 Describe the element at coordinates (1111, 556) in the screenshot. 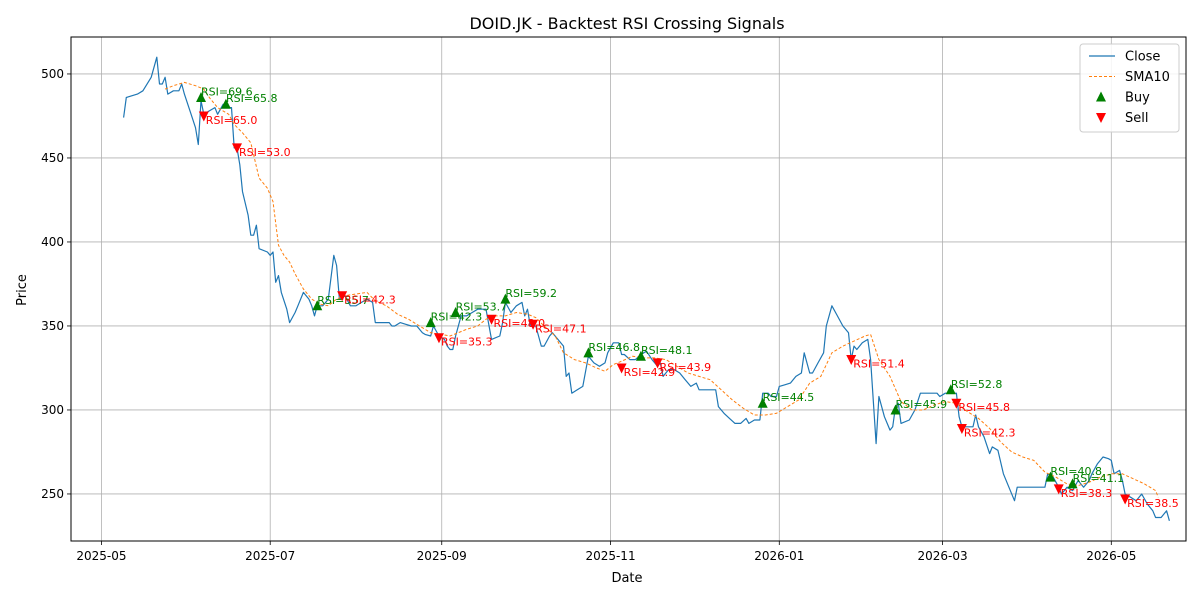

I see `x-tick-label: 2026-05` at that location.